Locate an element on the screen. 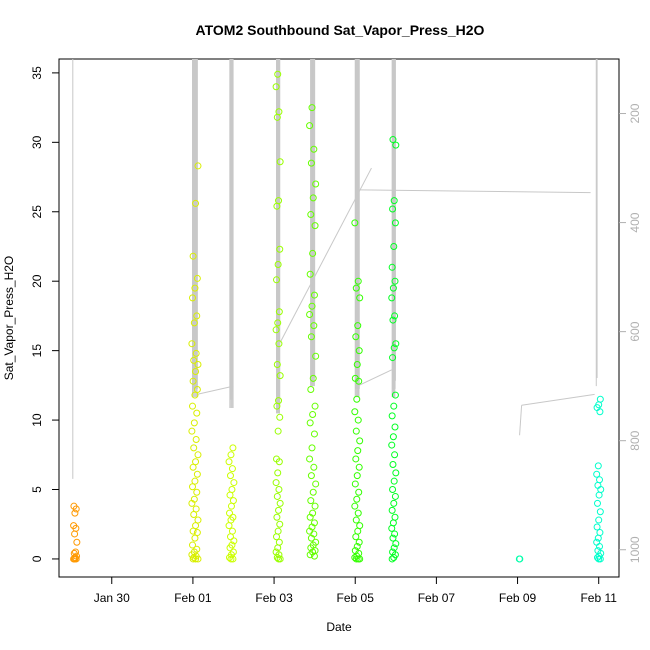 The width and height of the screenshot is (650, 650). y2-tick-label: 800 is located at coordinates (635, 440).